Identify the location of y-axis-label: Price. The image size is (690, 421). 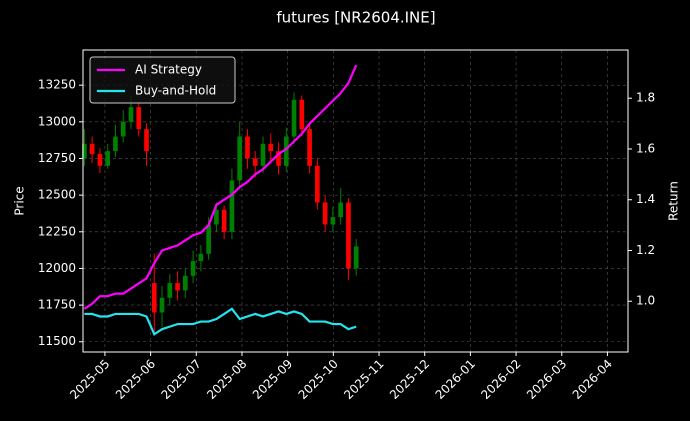
(20, 200).